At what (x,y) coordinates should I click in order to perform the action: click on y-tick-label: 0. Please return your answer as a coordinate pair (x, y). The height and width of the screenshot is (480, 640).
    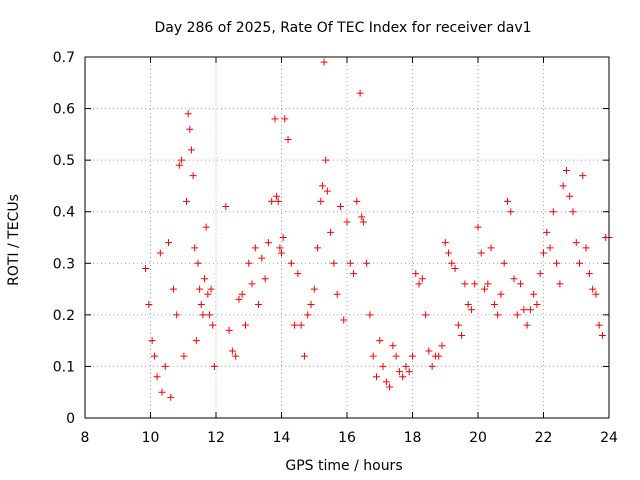
    Looking at the image, I should click on (70, 419).